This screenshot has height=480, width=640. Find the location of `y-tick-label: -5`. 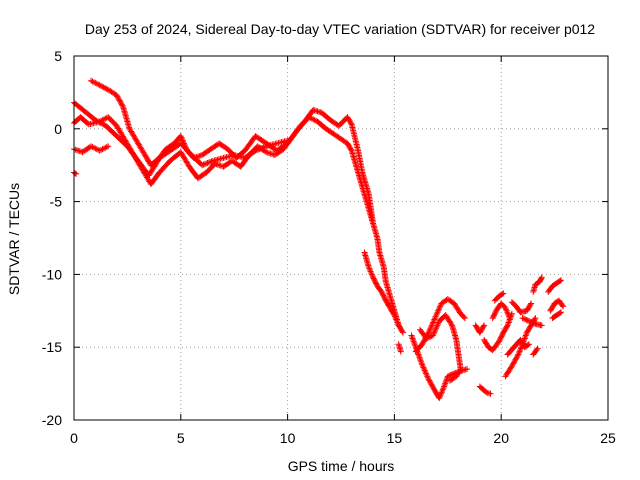

y-tick-label: -5 is located at coordinates (56, 202).